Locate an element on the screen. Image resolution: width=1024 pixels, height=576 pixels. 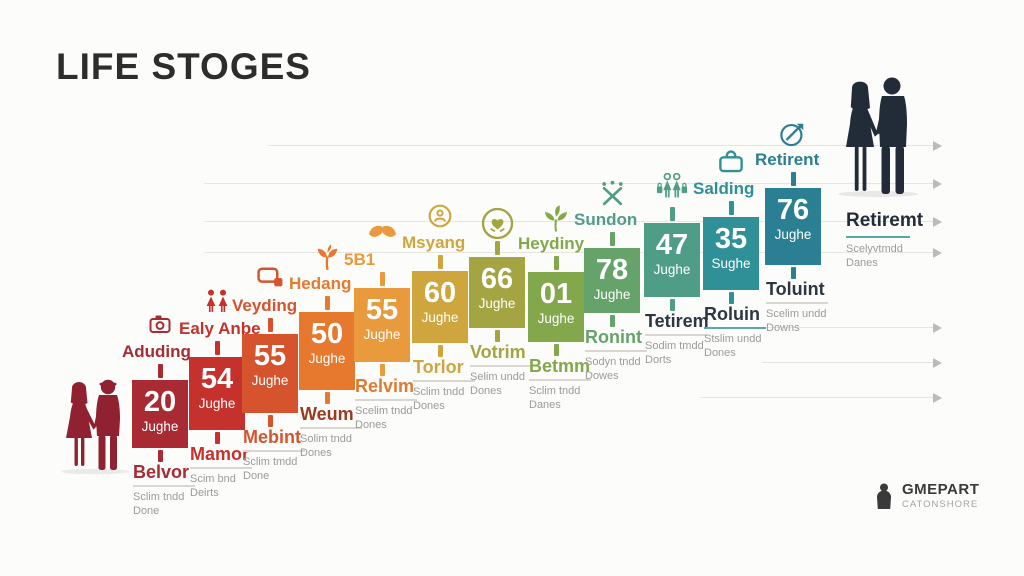
retirement-note-label: Retiremt is located at coordinates (885, 220).